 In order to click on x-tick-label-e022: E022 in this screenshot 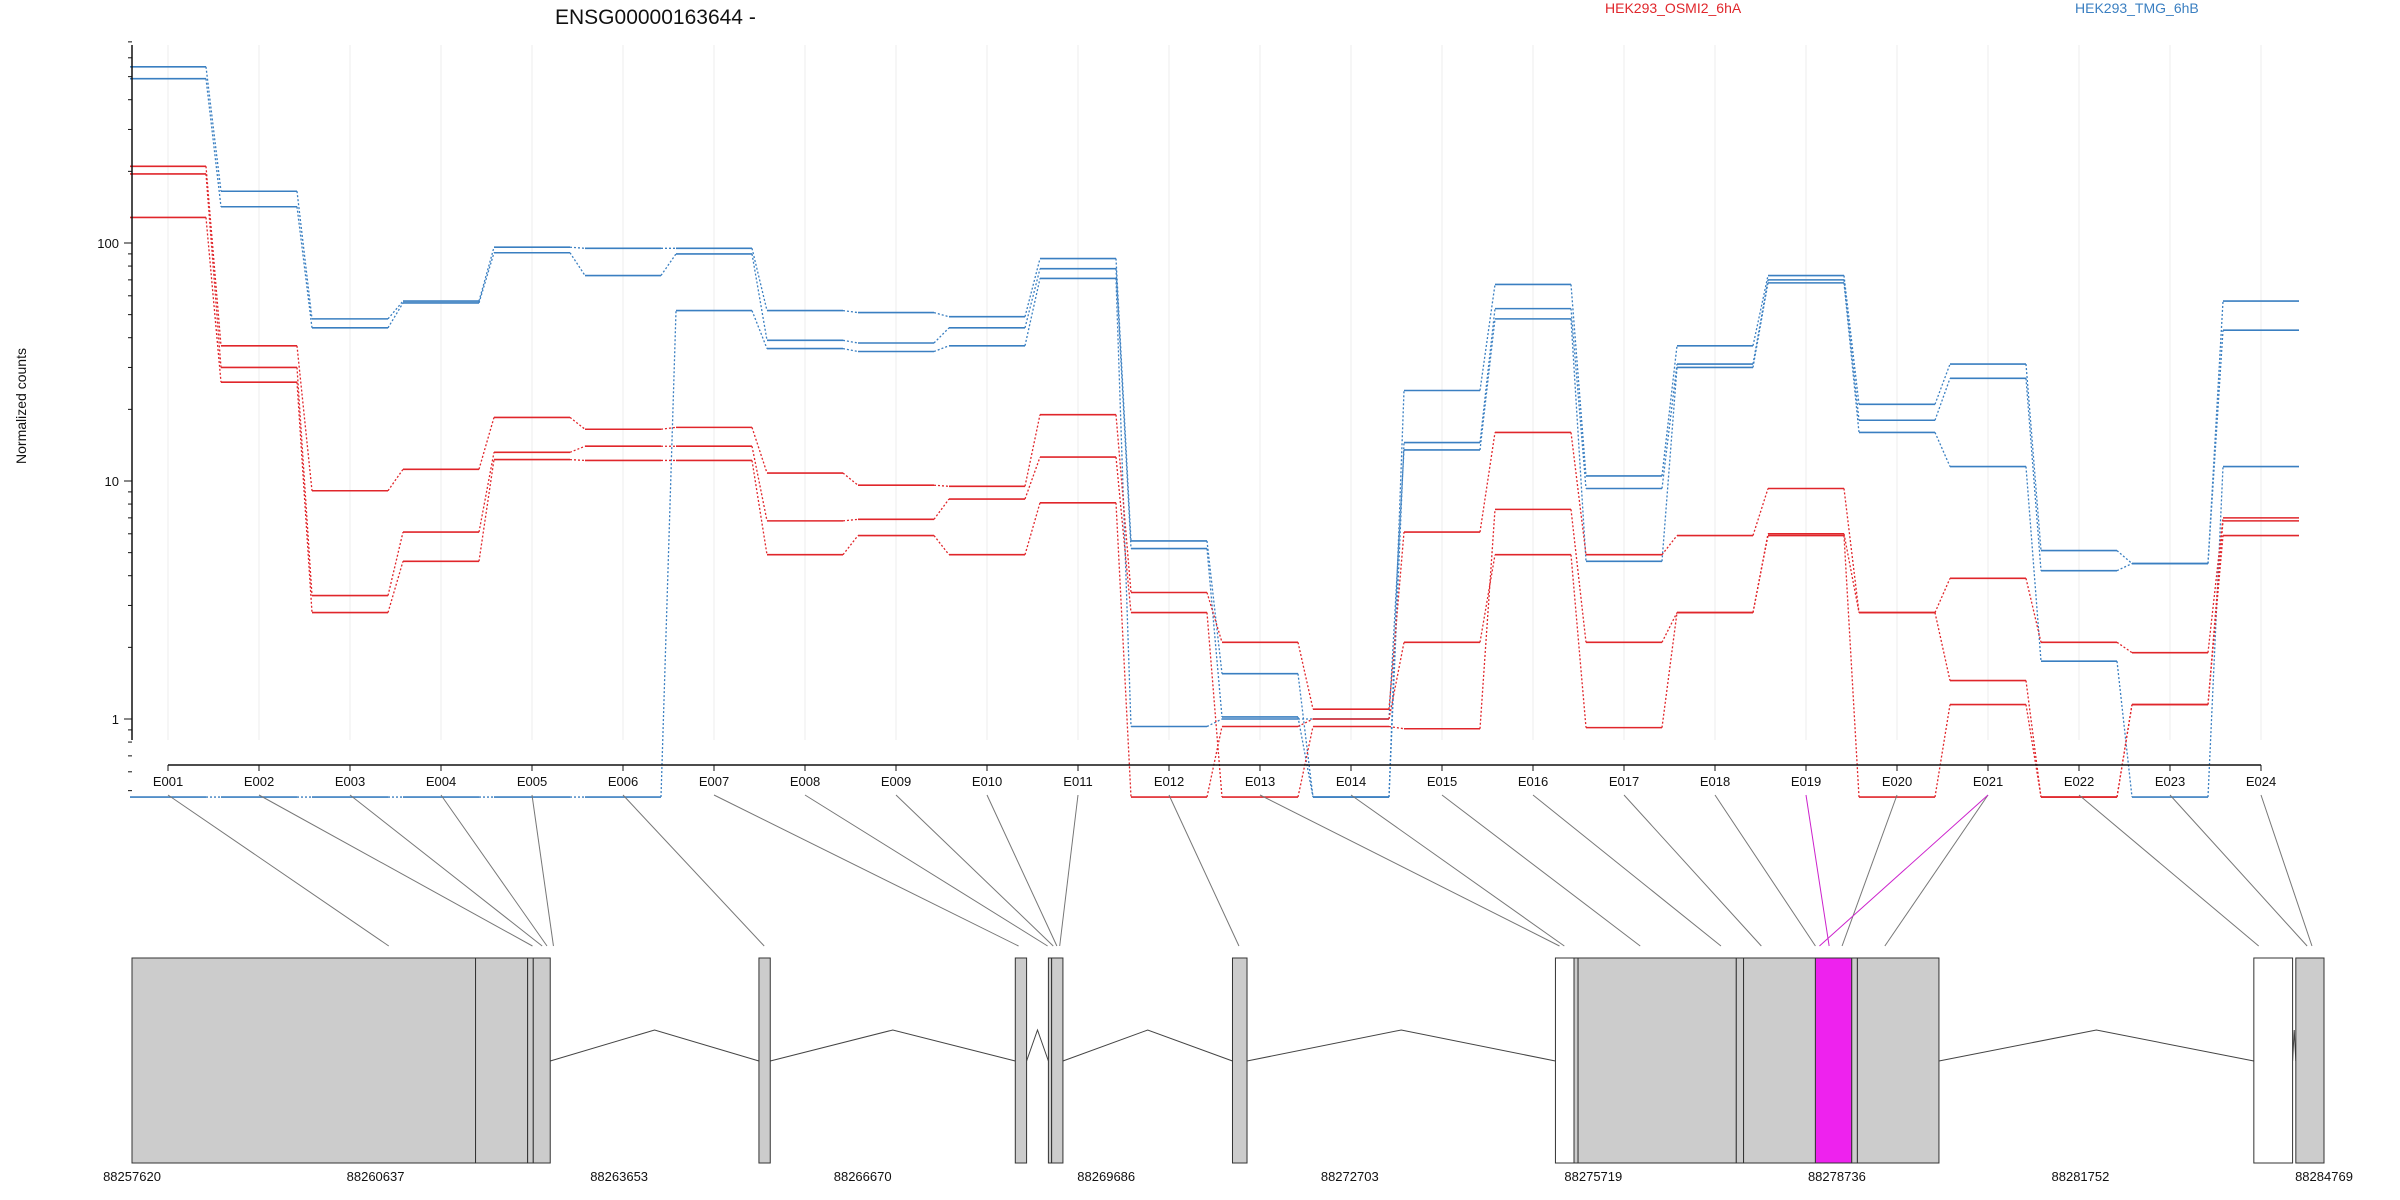, I will do `click(2079, 781)`.